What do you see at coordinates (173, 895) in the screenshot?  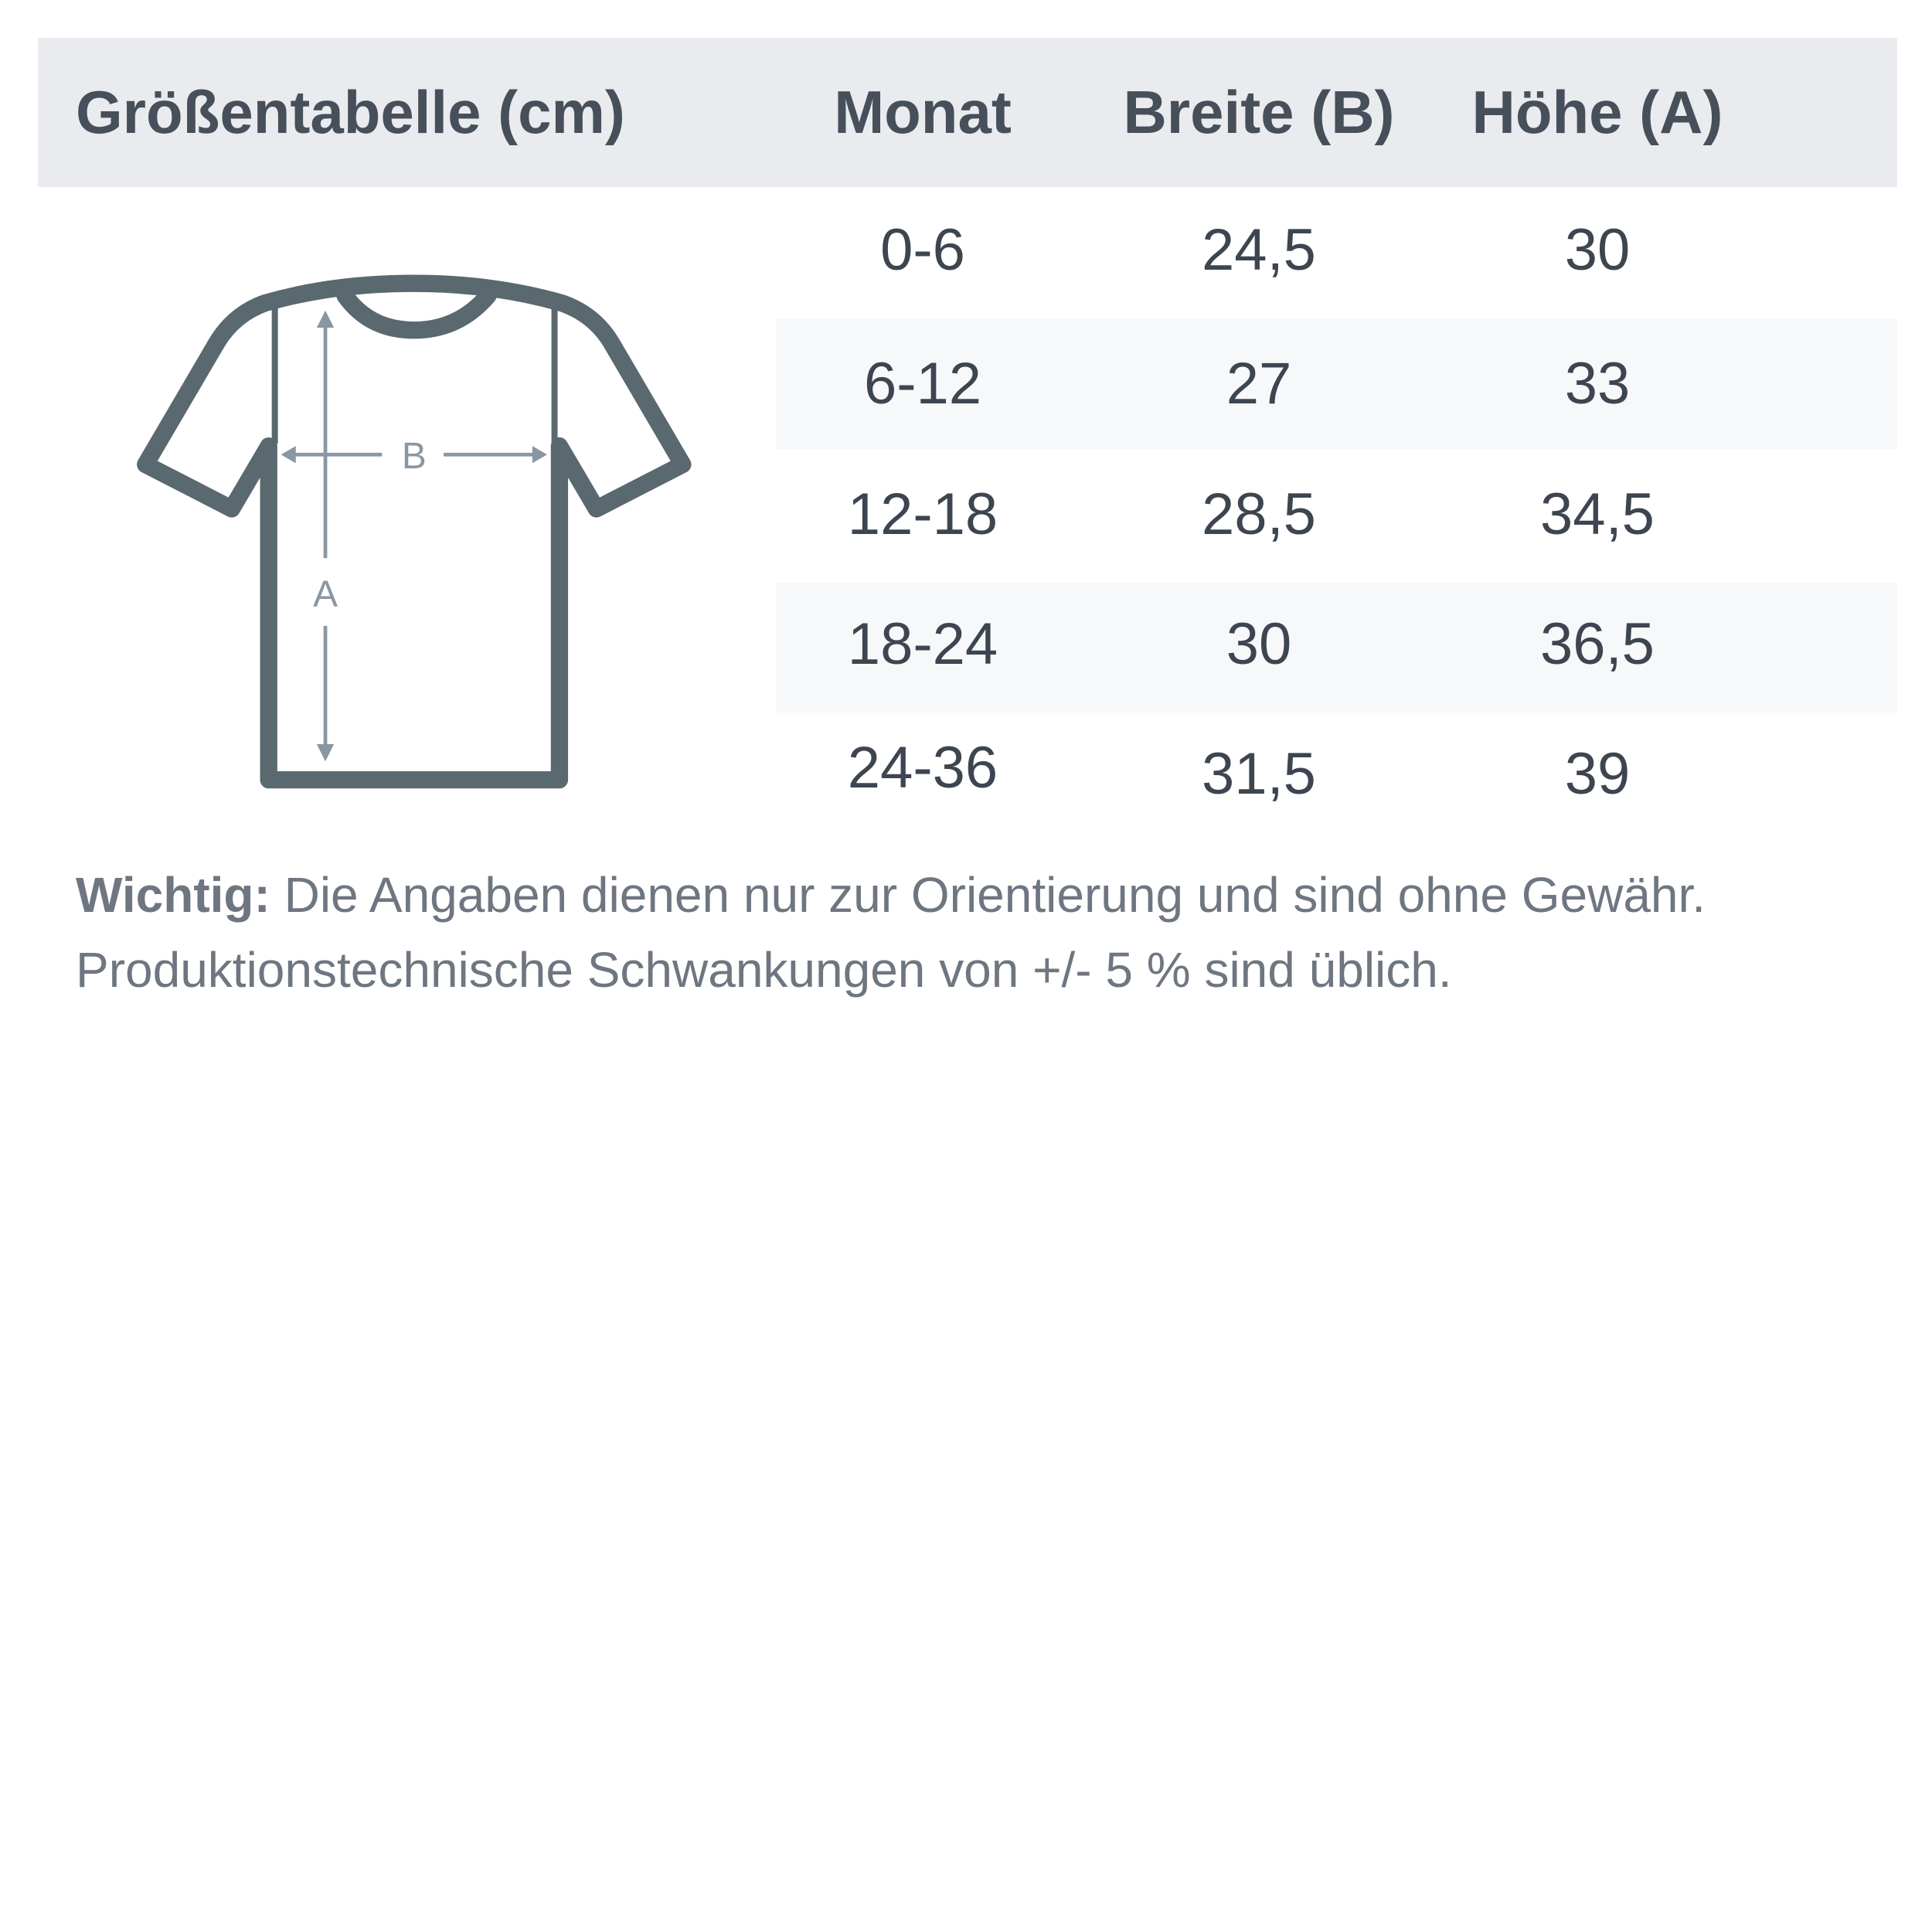 I see `note-bold-label: Wichtig:` at bounding box center [173, 895].